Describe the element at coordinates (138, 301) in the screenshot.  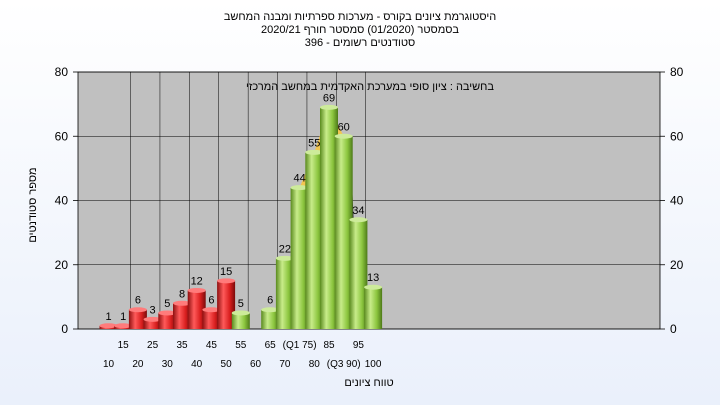
I see `data-label-20: 6` at that location.